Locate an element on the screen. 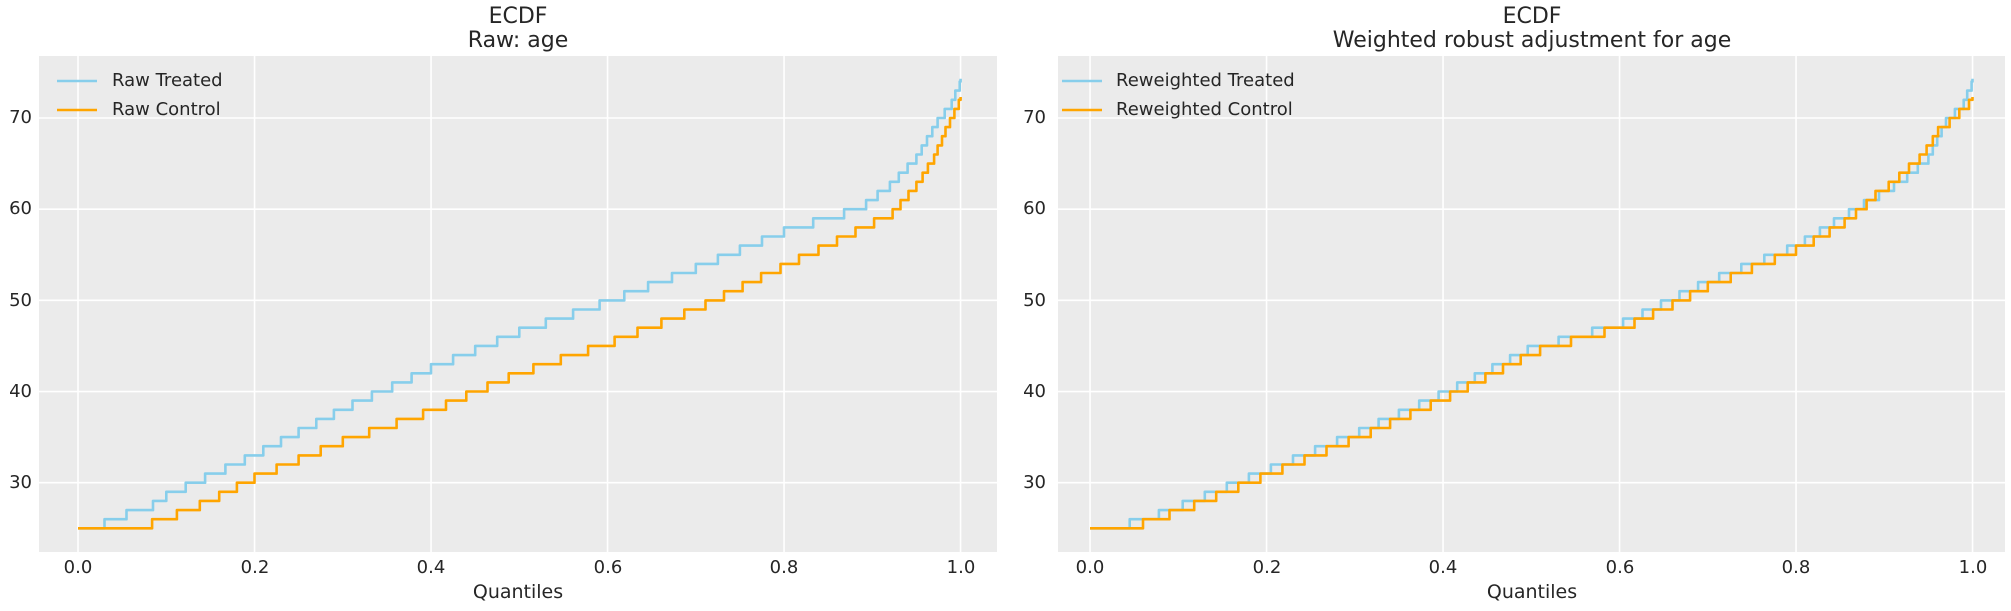  chart2-ytick-30: 30 is located at coordinates (1034, 482).